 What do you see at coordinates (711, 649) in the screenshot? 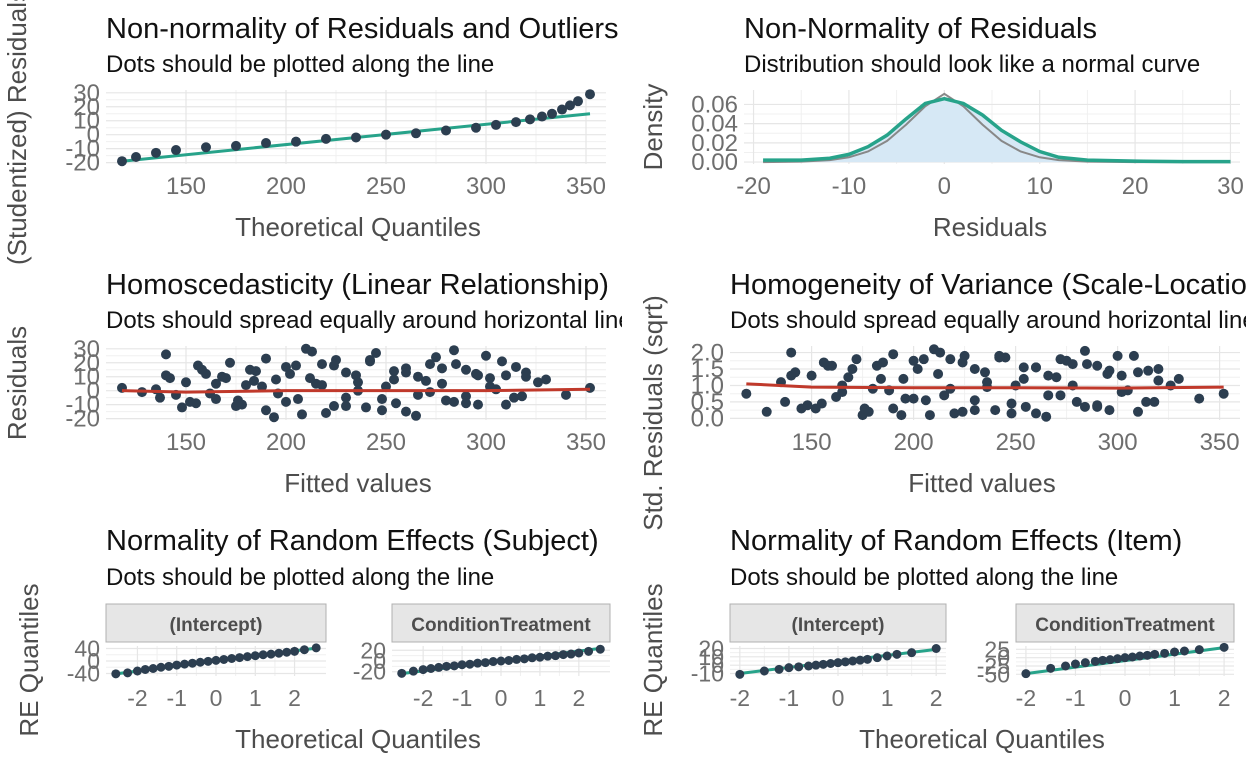
I see `y-tick-label: 20` at bounding box center [711, 649].